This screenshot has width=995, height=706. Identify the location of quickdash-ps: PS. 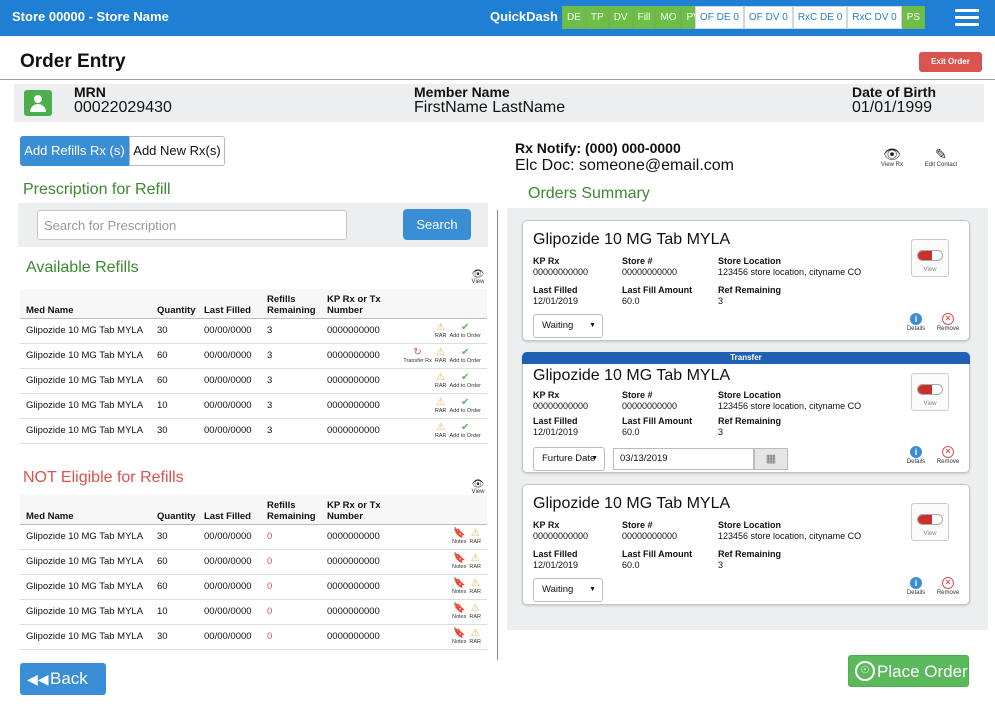
(913, 17).